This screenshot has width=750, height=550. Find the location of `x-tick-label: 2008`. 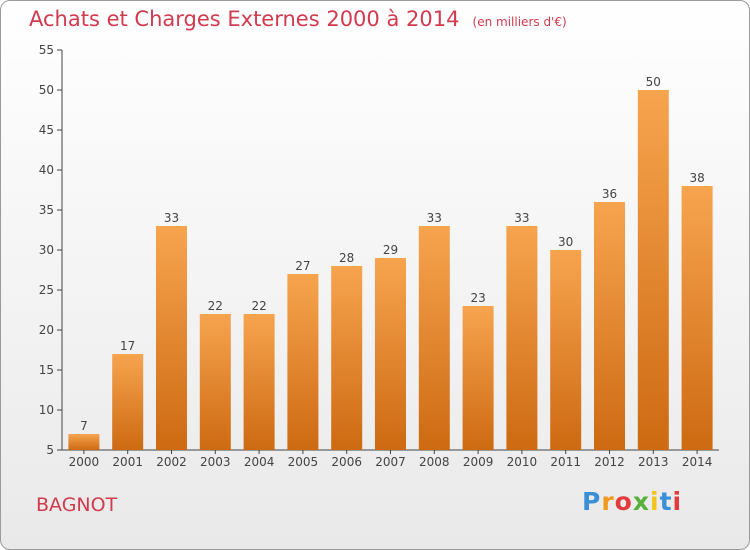

x-tick-label: 2008 is located at coordinates (434, 462).